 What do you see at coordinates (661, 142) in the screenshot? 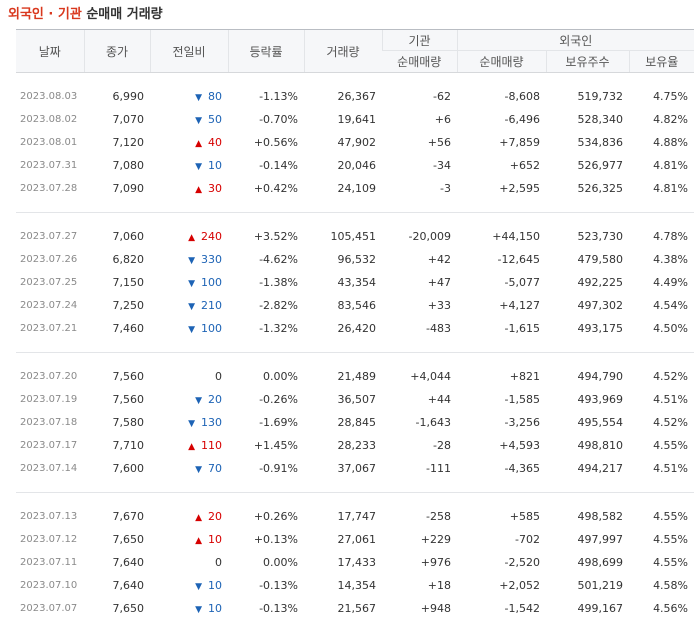
I see `holding-ratio-cell: 4.88%` at bounding box center [661, 142].